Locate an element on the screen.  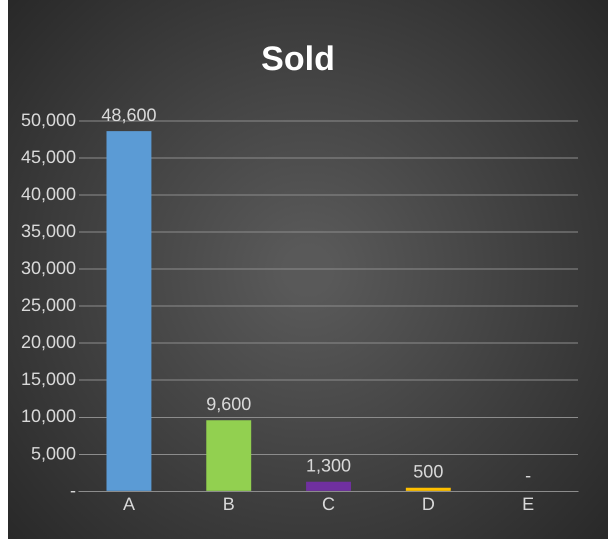
y-tick-label: - is located at coordinates (73, 490).